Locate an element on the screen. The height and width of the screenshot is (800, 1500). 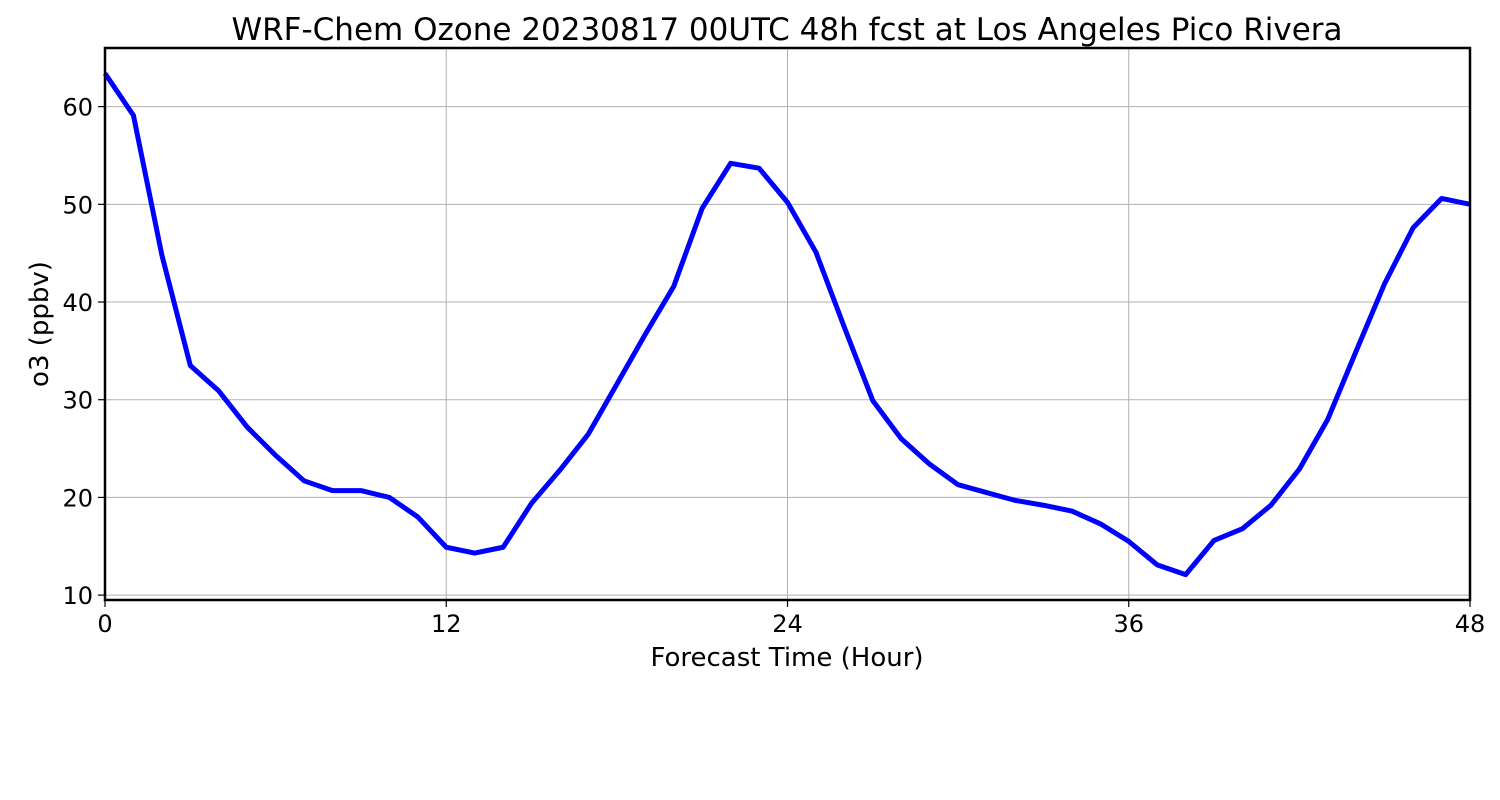
x-tick-label: 12 is located at coordinates (446, 624).